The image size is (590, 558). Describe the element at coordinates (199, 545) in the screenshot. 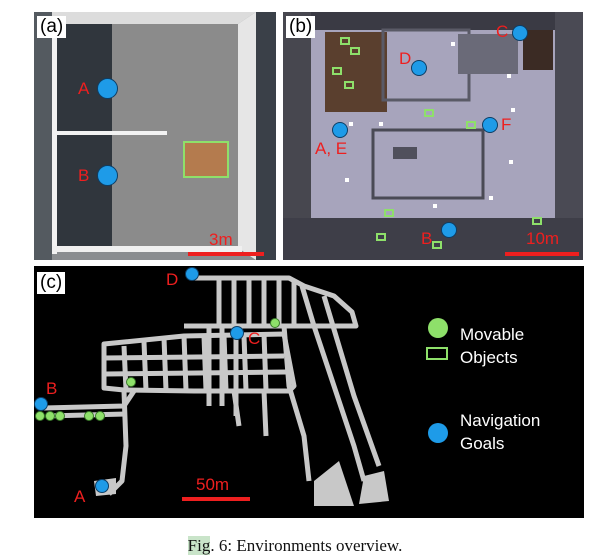

I see `caption-fig: Fig` at that location.